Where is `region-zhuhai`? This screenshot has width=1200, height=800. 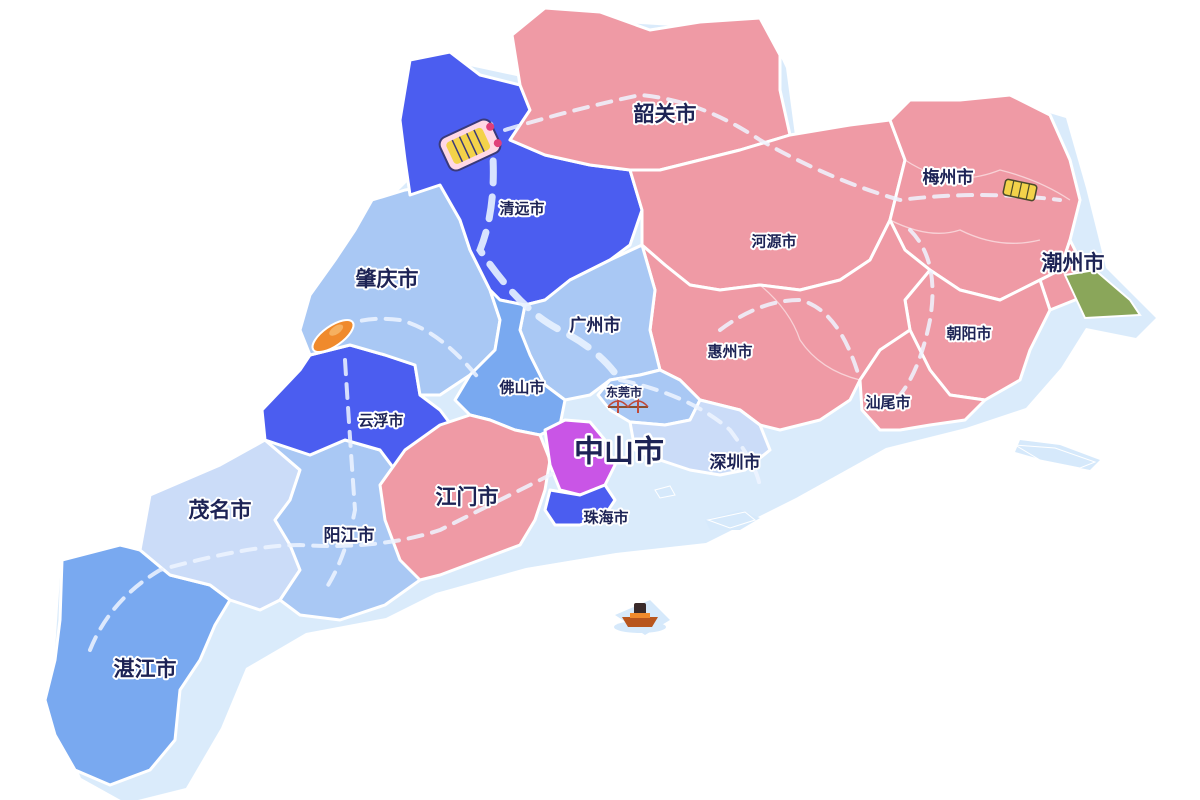
region-zhuhai is located at coordinates (580, 505).